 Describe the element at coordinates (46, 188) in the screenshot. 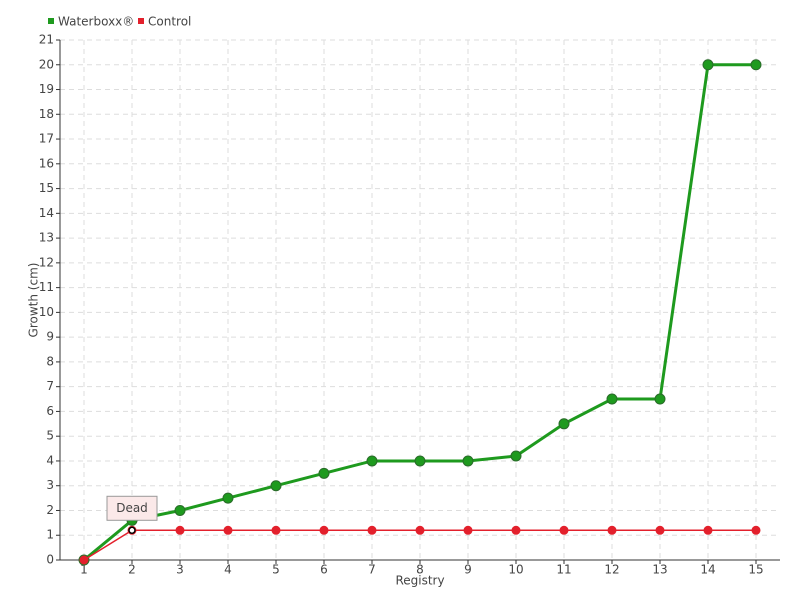

I see `y-tick-label: 15` at that location.